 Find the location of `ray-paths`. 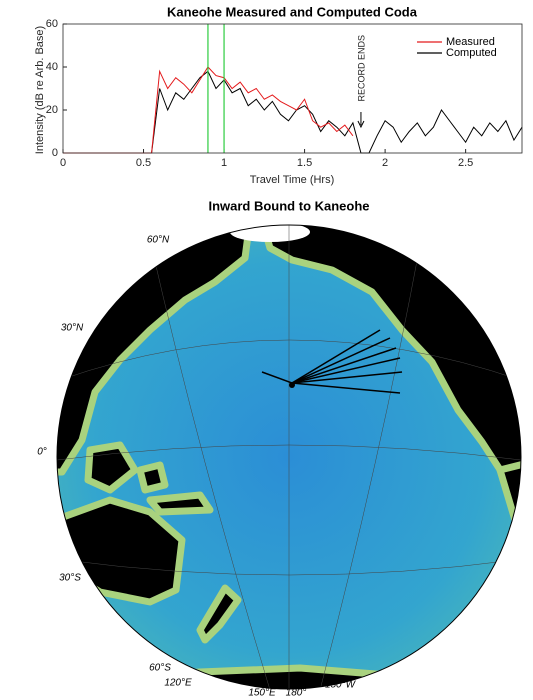

ray-paths is located at coordinates (332, 361).